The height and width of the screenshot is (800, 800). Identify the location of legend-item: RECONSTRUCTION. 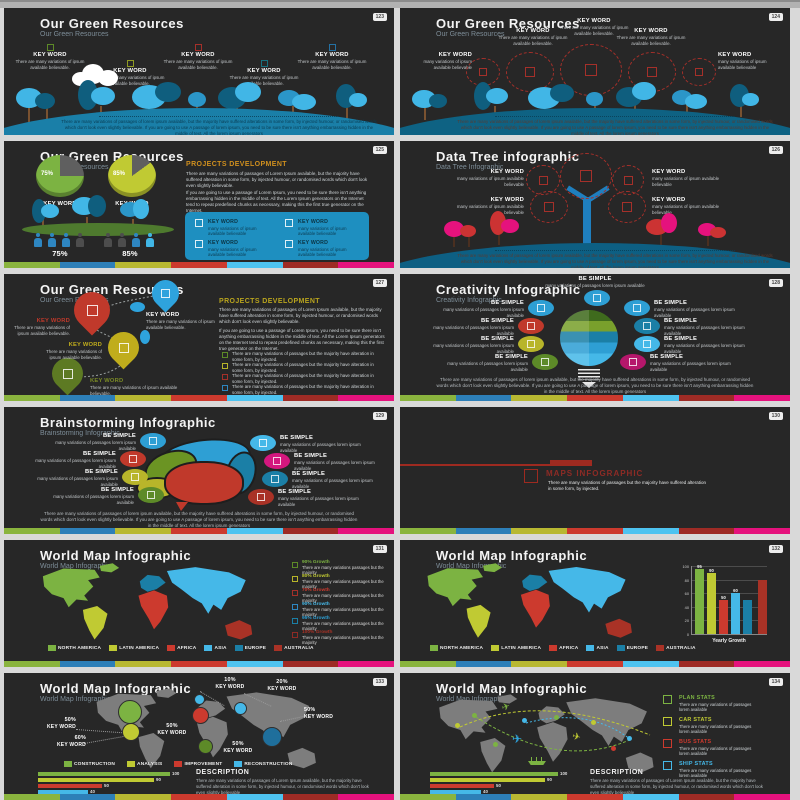
(263, 764).